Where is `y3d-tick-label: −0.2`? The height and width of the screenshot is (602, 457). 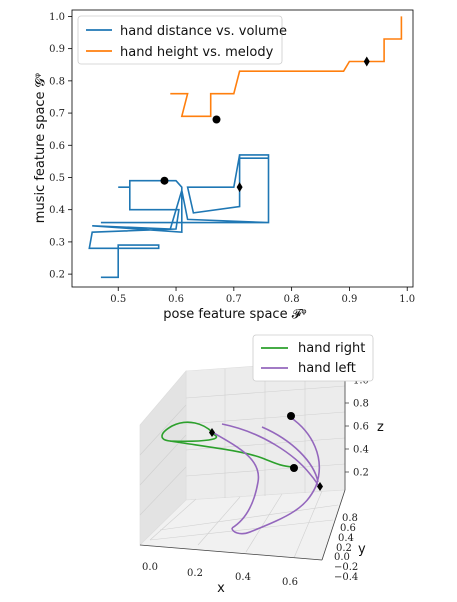
y3d-tick-label: −0.2 is located at coordinates (346, 567).